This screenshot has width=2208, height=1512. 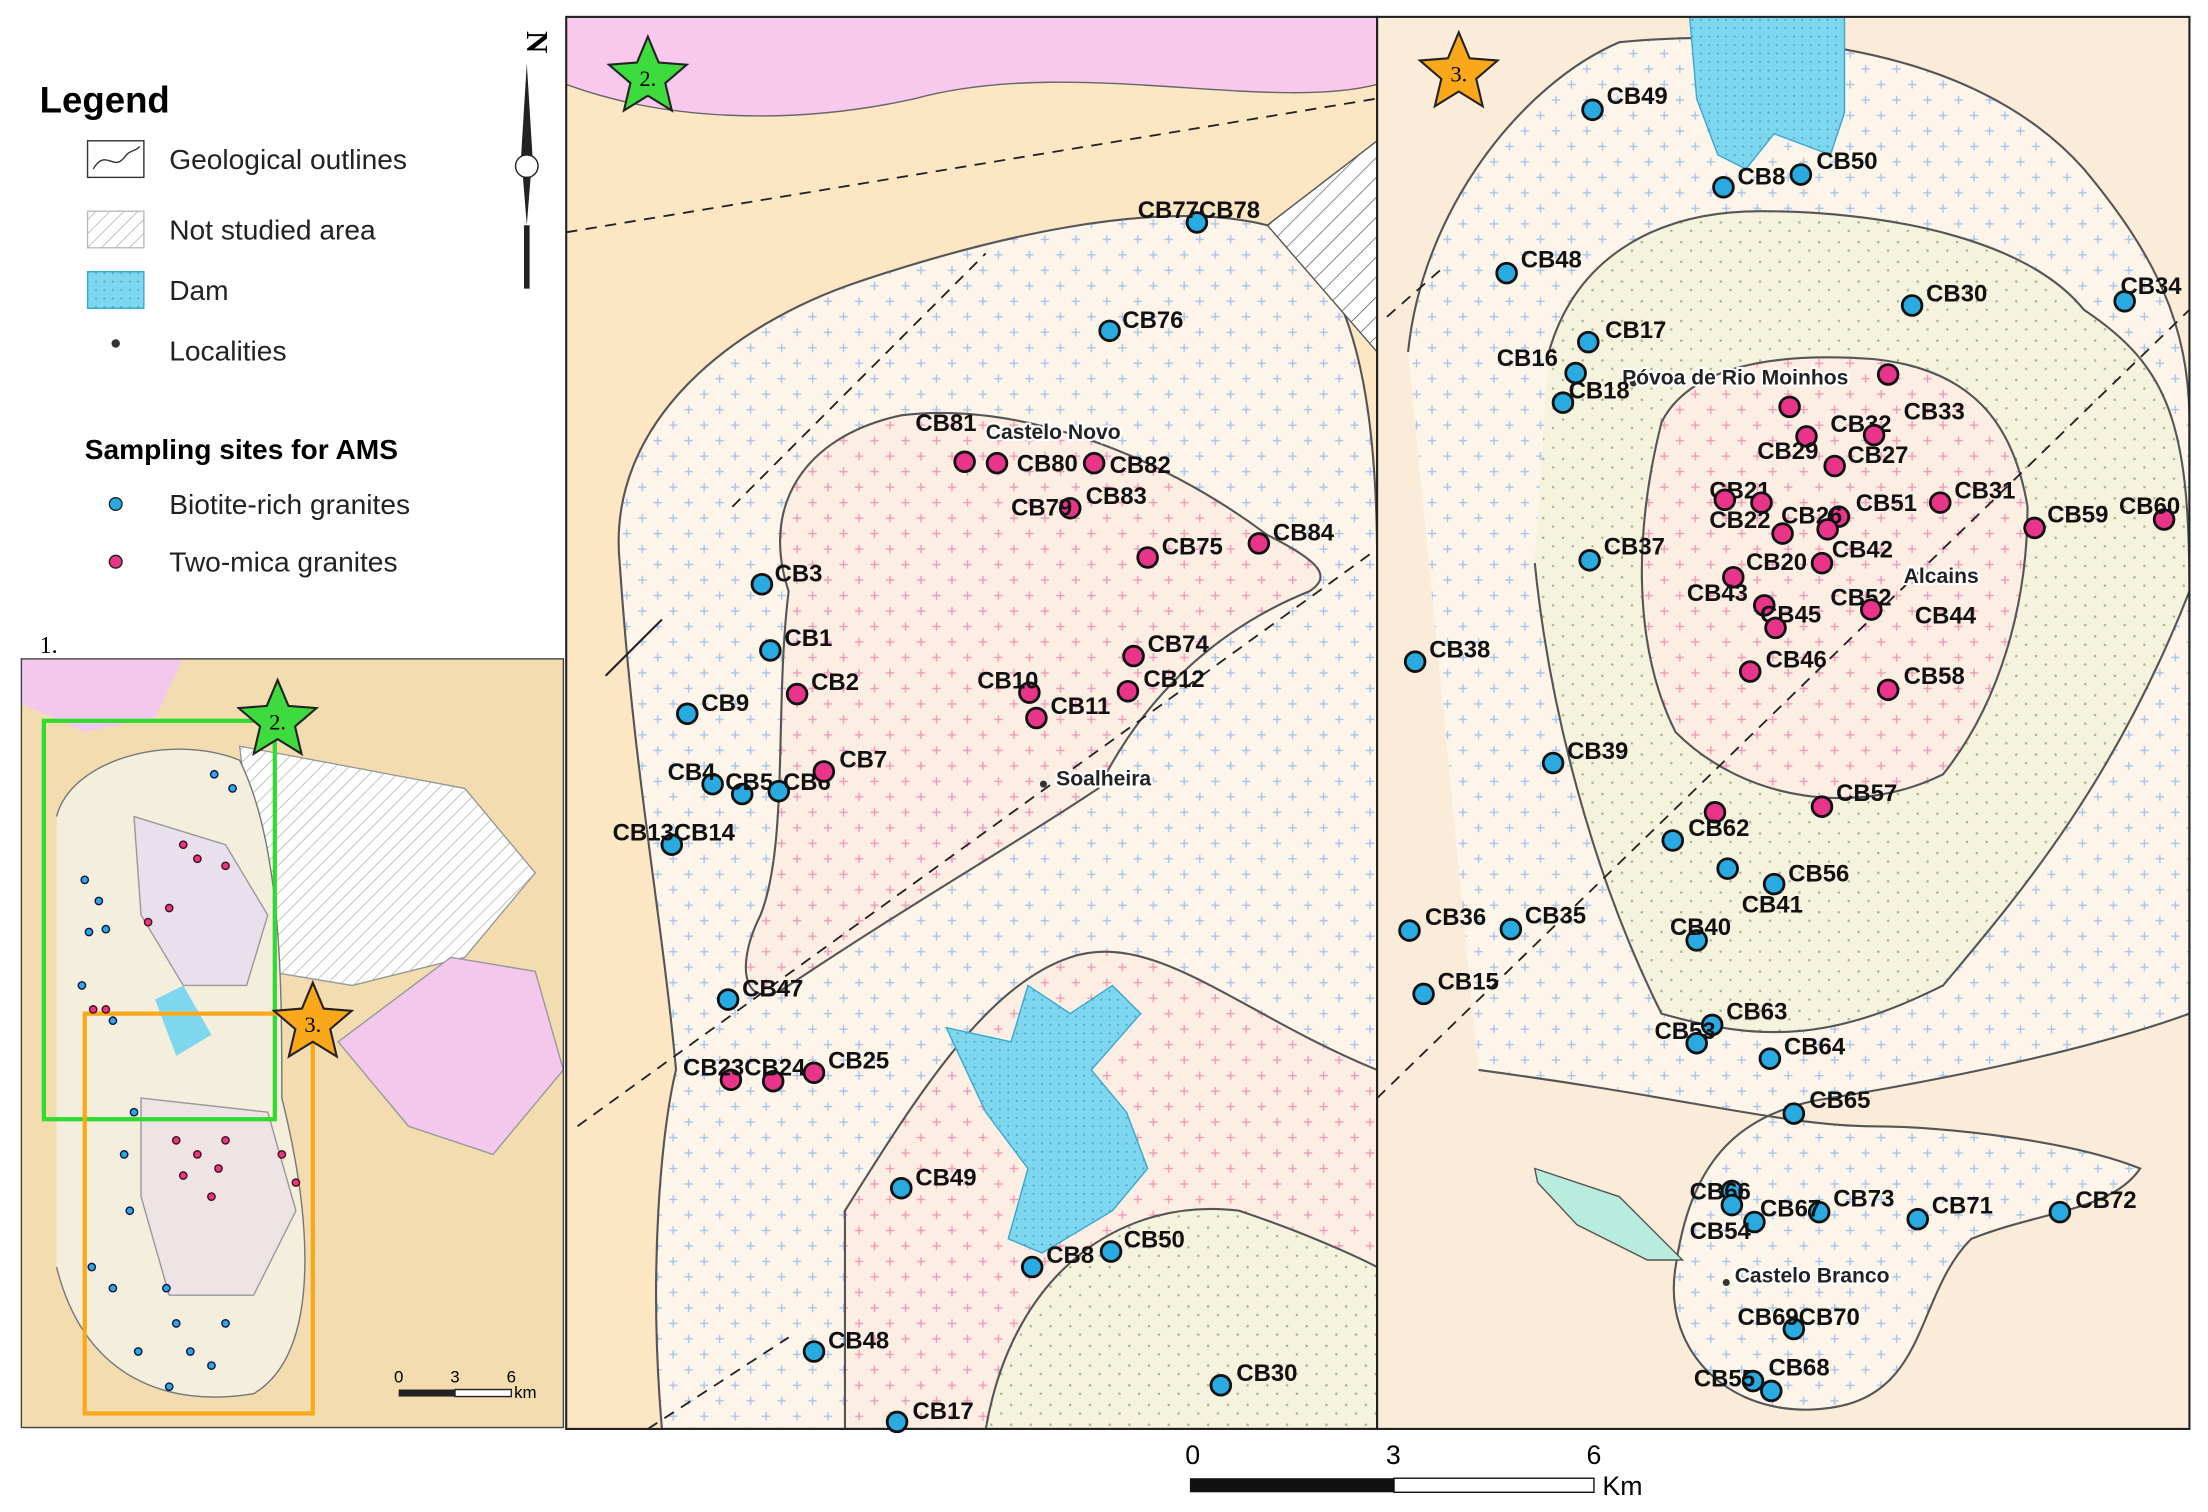 What do you see at coordinates (398, 1376) in the screenshot?
I see `inset-scale-label: 0` at bounding box center [398, 1376].